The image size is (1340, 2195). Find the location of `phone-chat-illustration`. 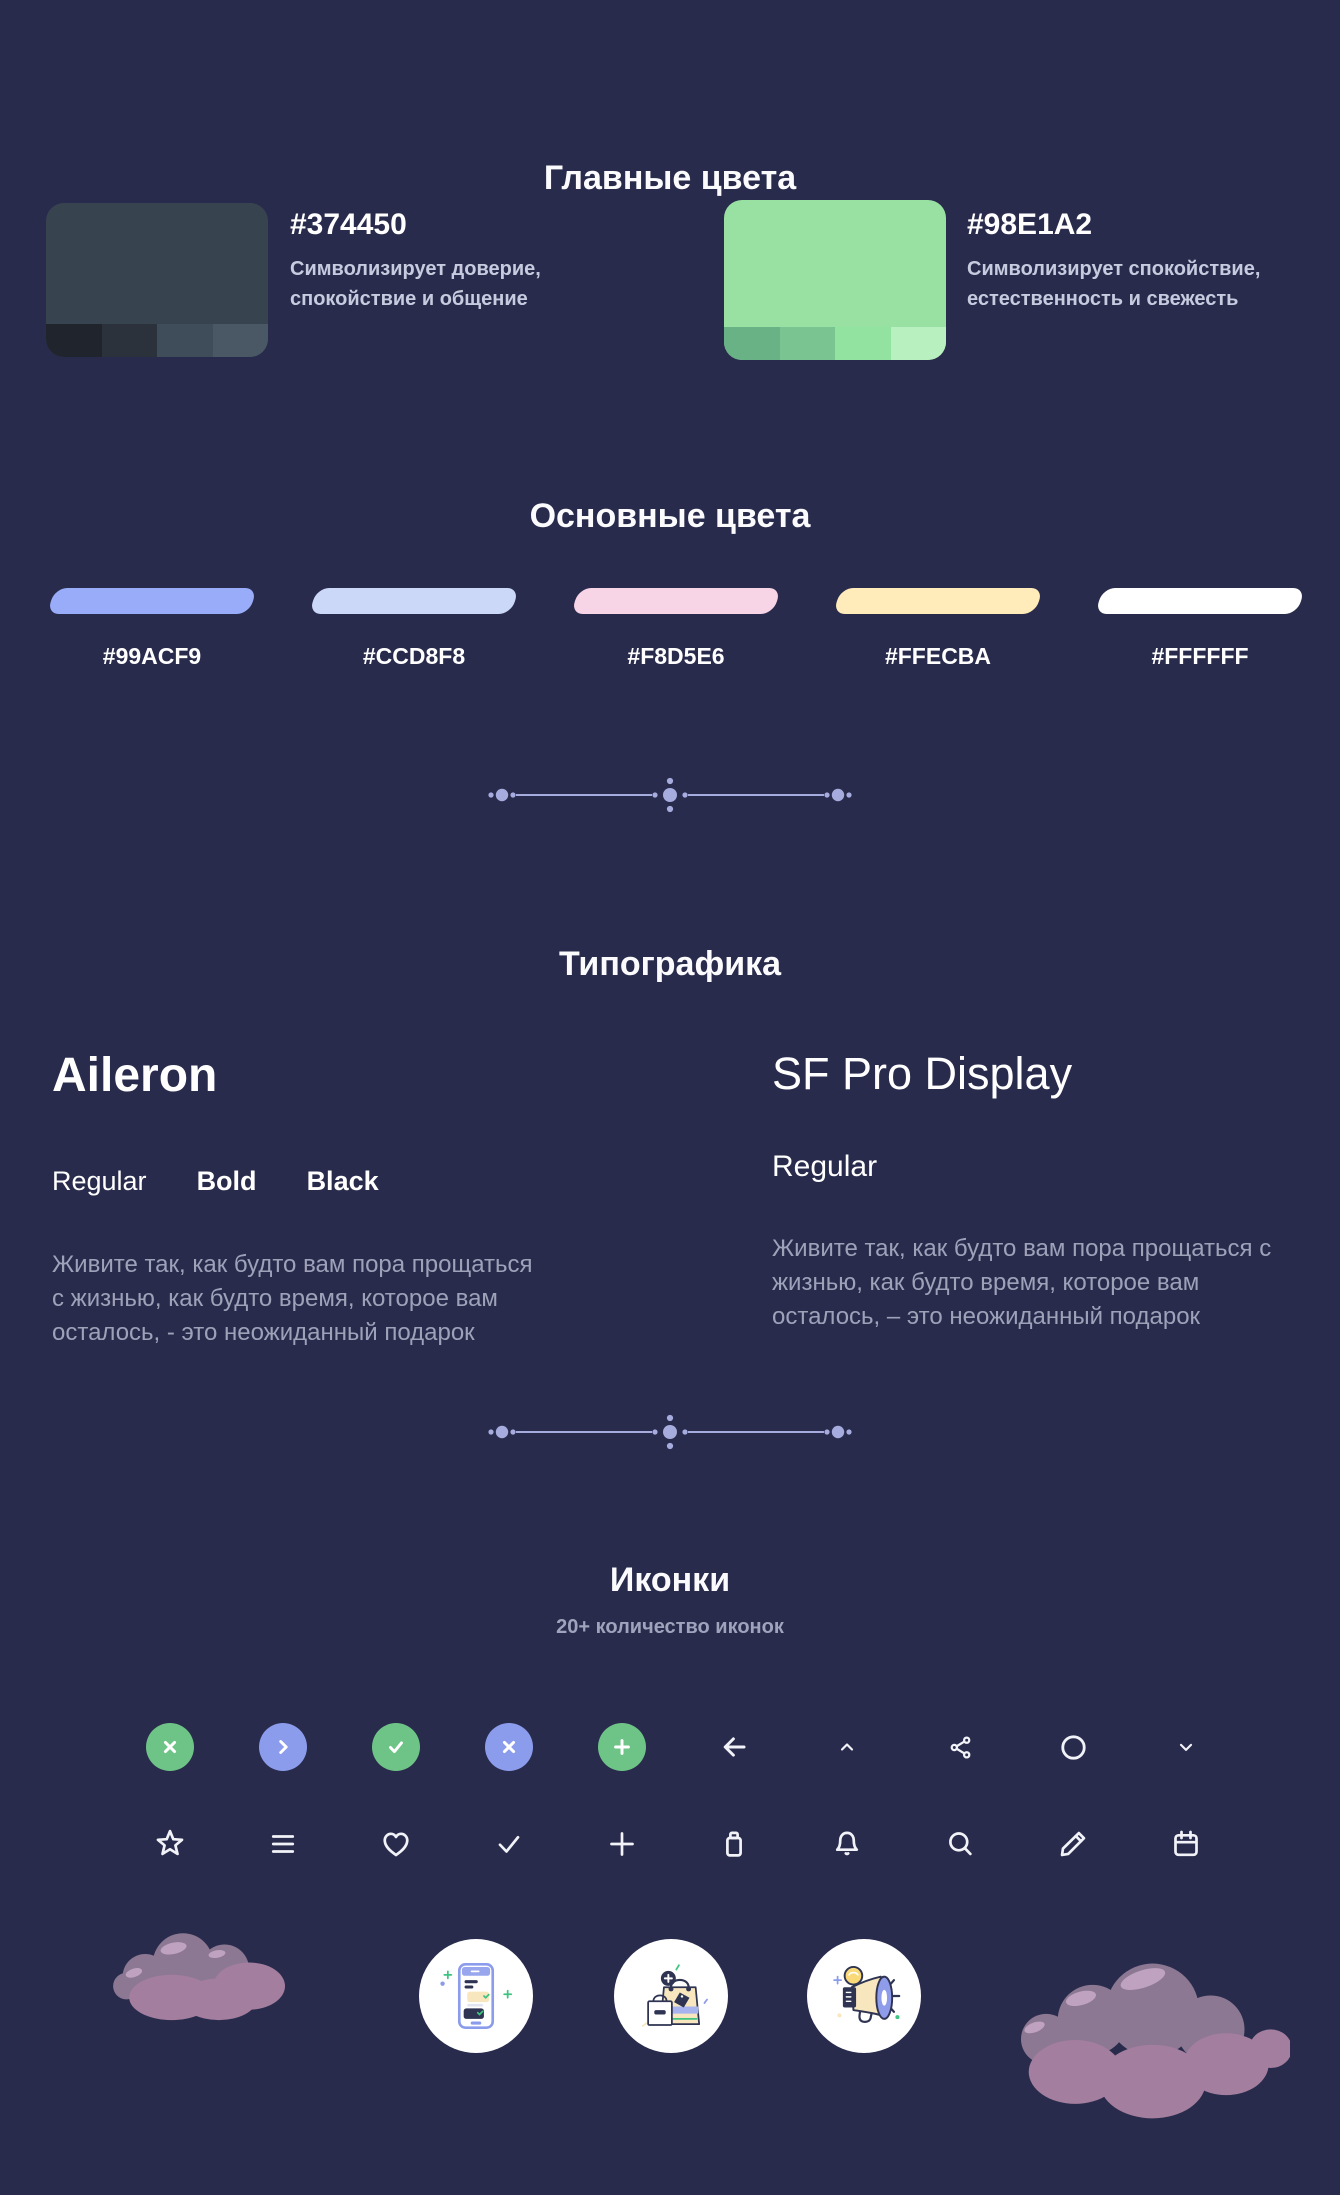

phone-chat-illustration is located at coordinates (476, 1996).